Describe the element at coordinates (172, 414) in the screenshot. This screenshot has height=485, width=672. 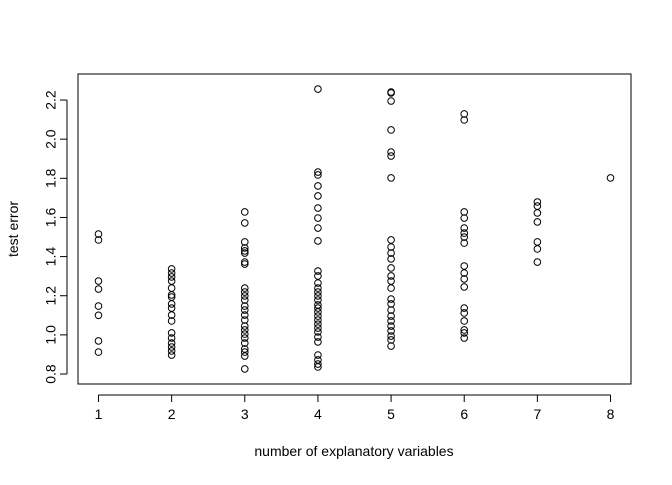
I see `x-tick-label: 2` at that location.